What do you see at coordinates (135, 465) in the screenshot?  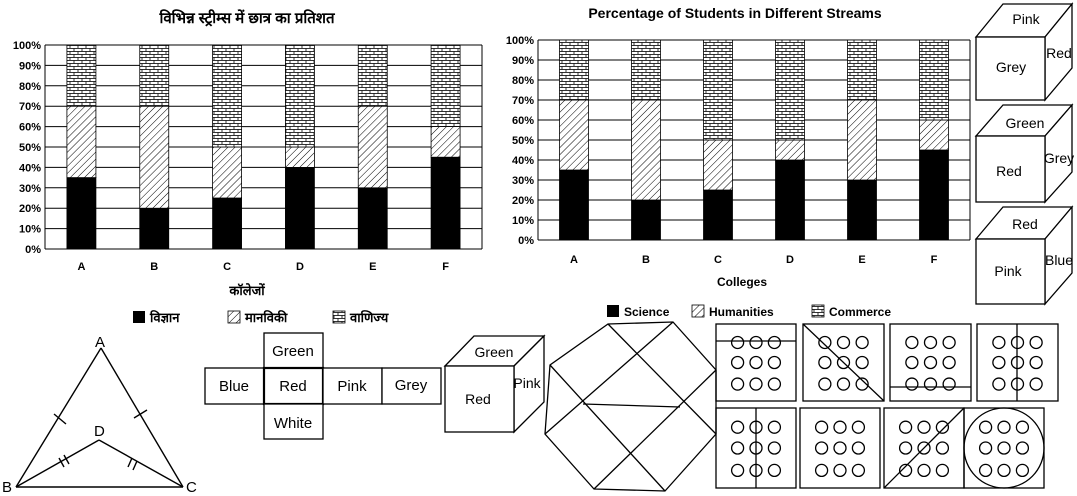 I see `double-tick-cd` at bounding box center [135, 465].